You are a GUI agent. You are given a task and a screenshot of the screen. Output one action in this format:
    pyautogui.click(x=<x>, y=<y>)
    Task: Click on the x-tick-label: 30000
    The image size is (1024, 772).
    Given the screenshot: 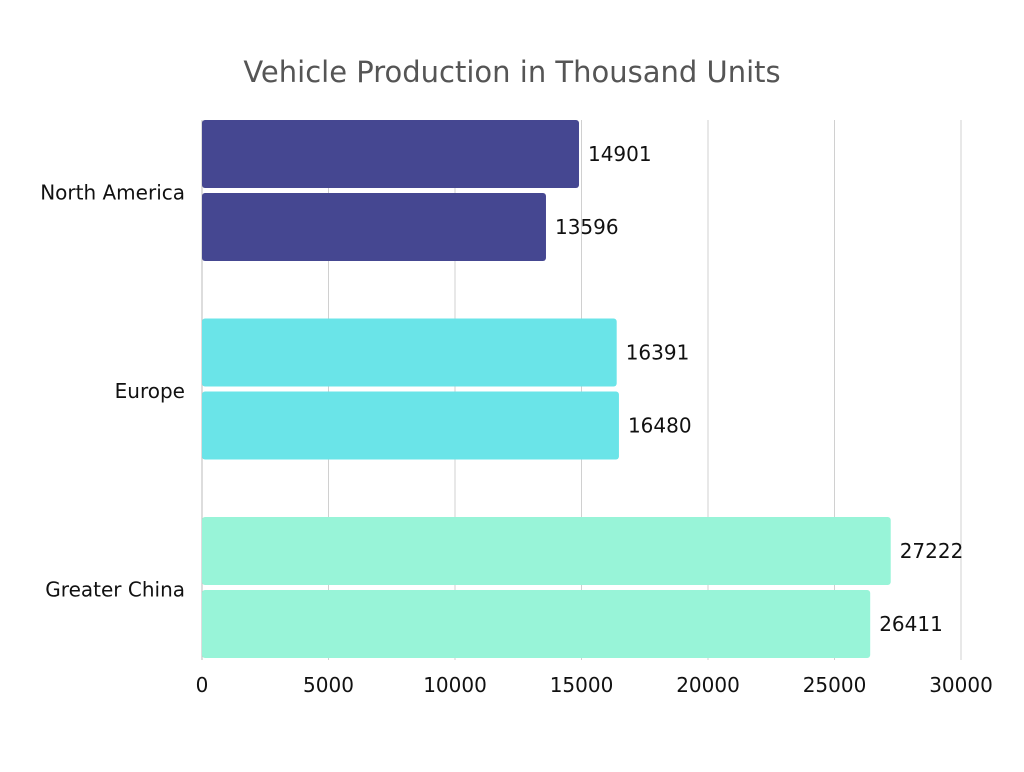 What is the action you would take?
    pyautogui.click(x=961, y=685)
    